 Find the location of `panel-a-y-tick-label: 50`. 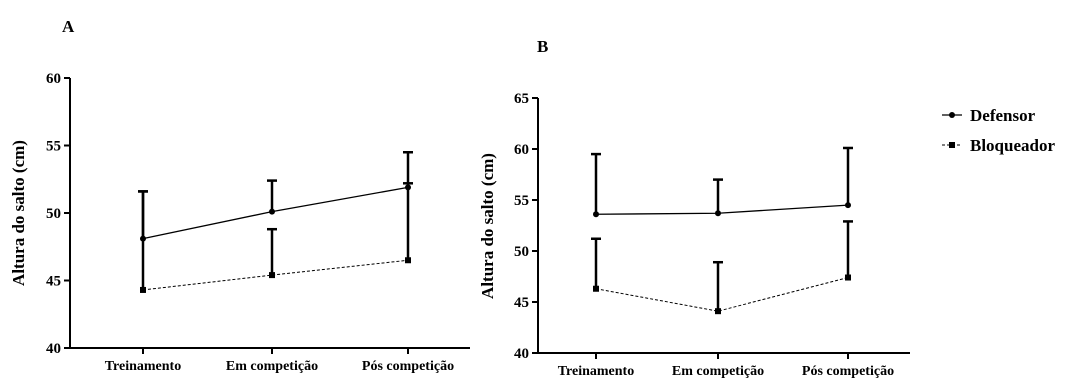

panel-a-y-tick-label: 50 is located at coordinates (53, 214).